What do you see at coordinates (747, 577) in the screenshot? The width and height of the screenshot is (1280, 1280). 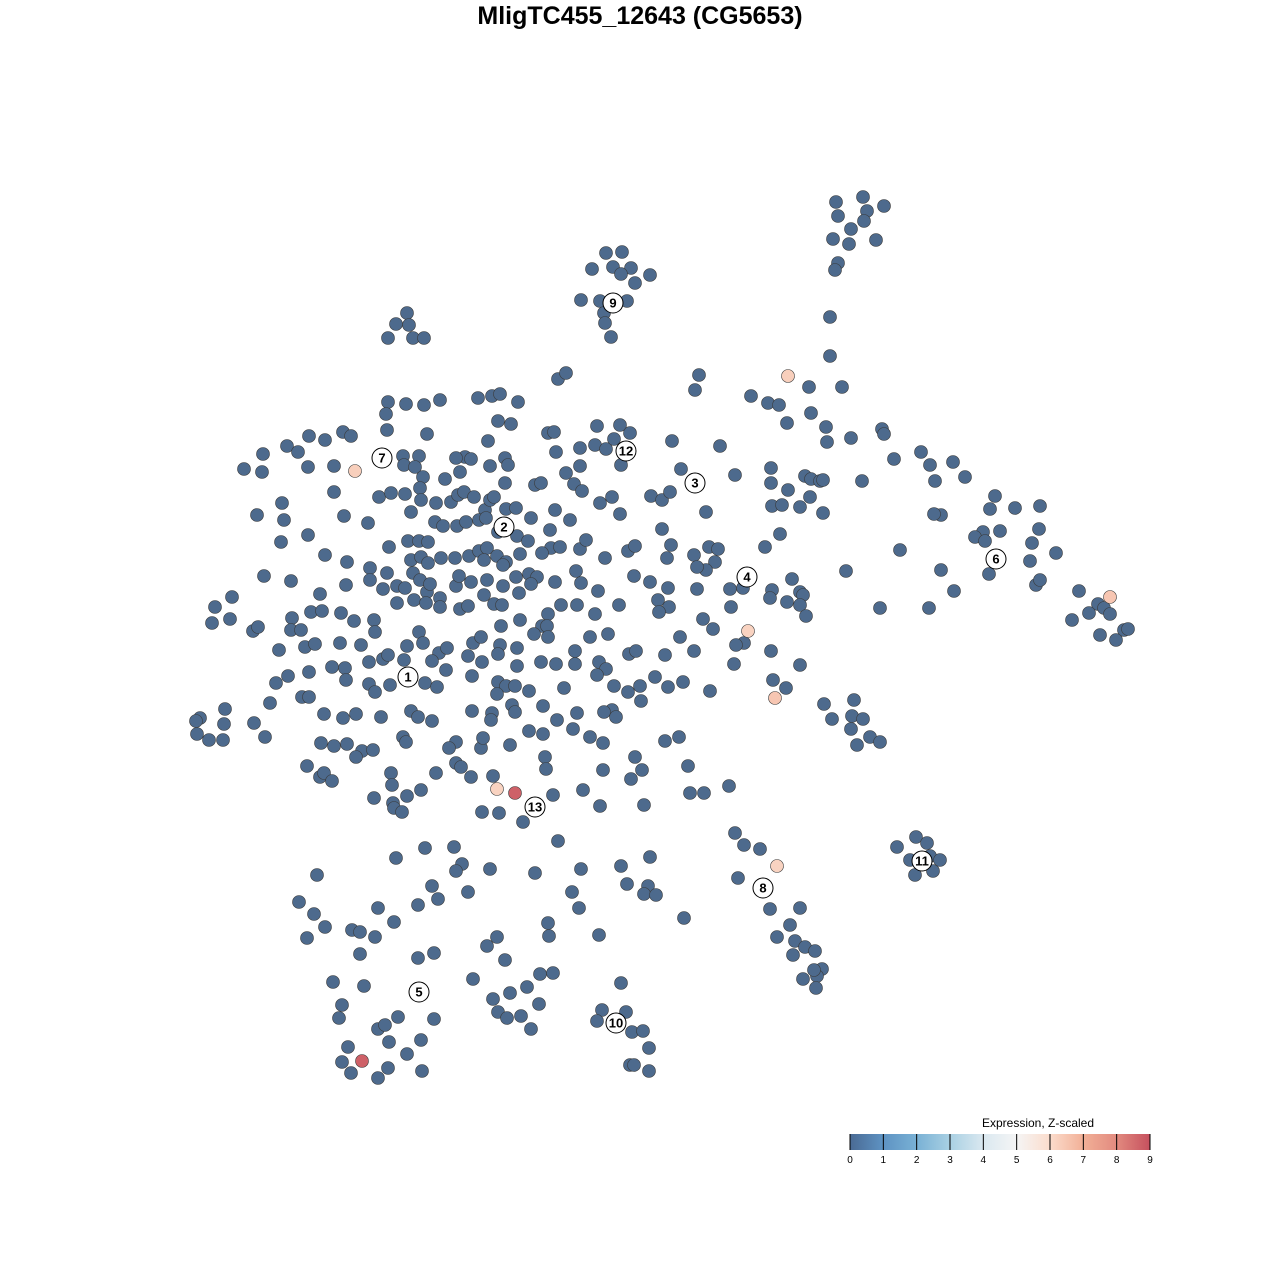 I see `cluster-label-text: 4` at bounding box center [747, 577].